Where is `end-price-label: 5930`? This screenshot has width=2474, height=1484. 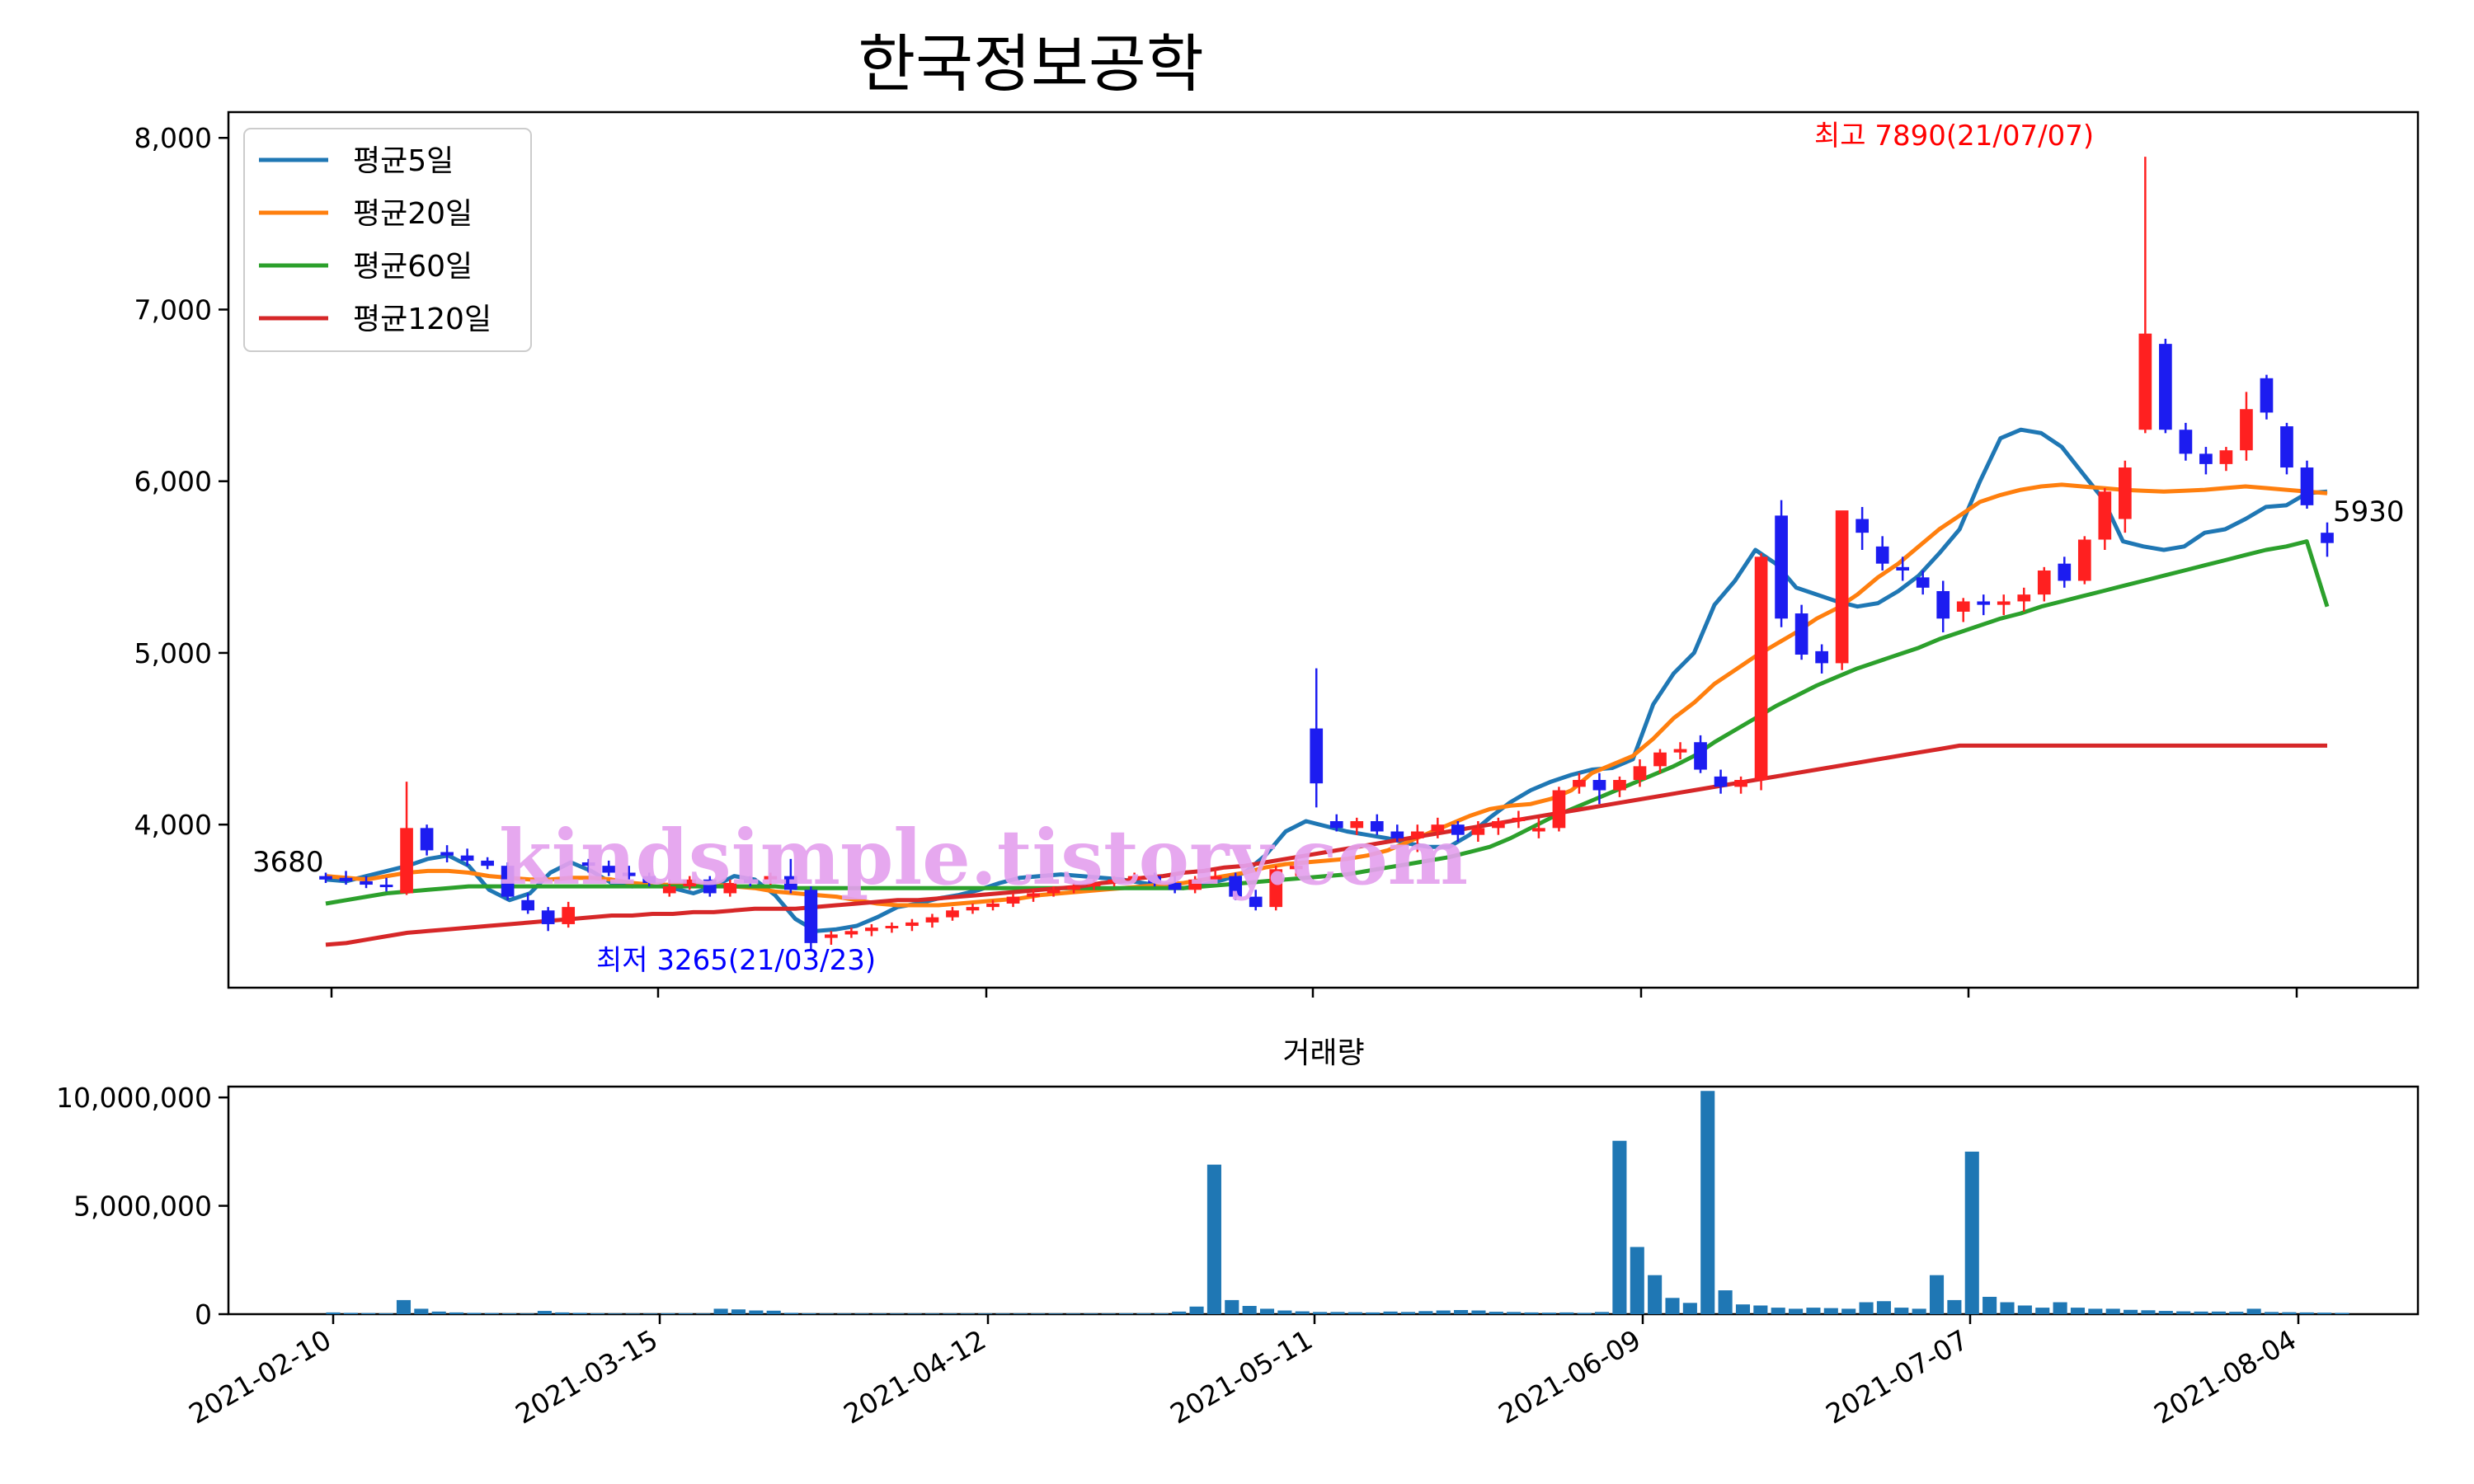 end-price-label: 5930 is located at coordinates (2369, 511).